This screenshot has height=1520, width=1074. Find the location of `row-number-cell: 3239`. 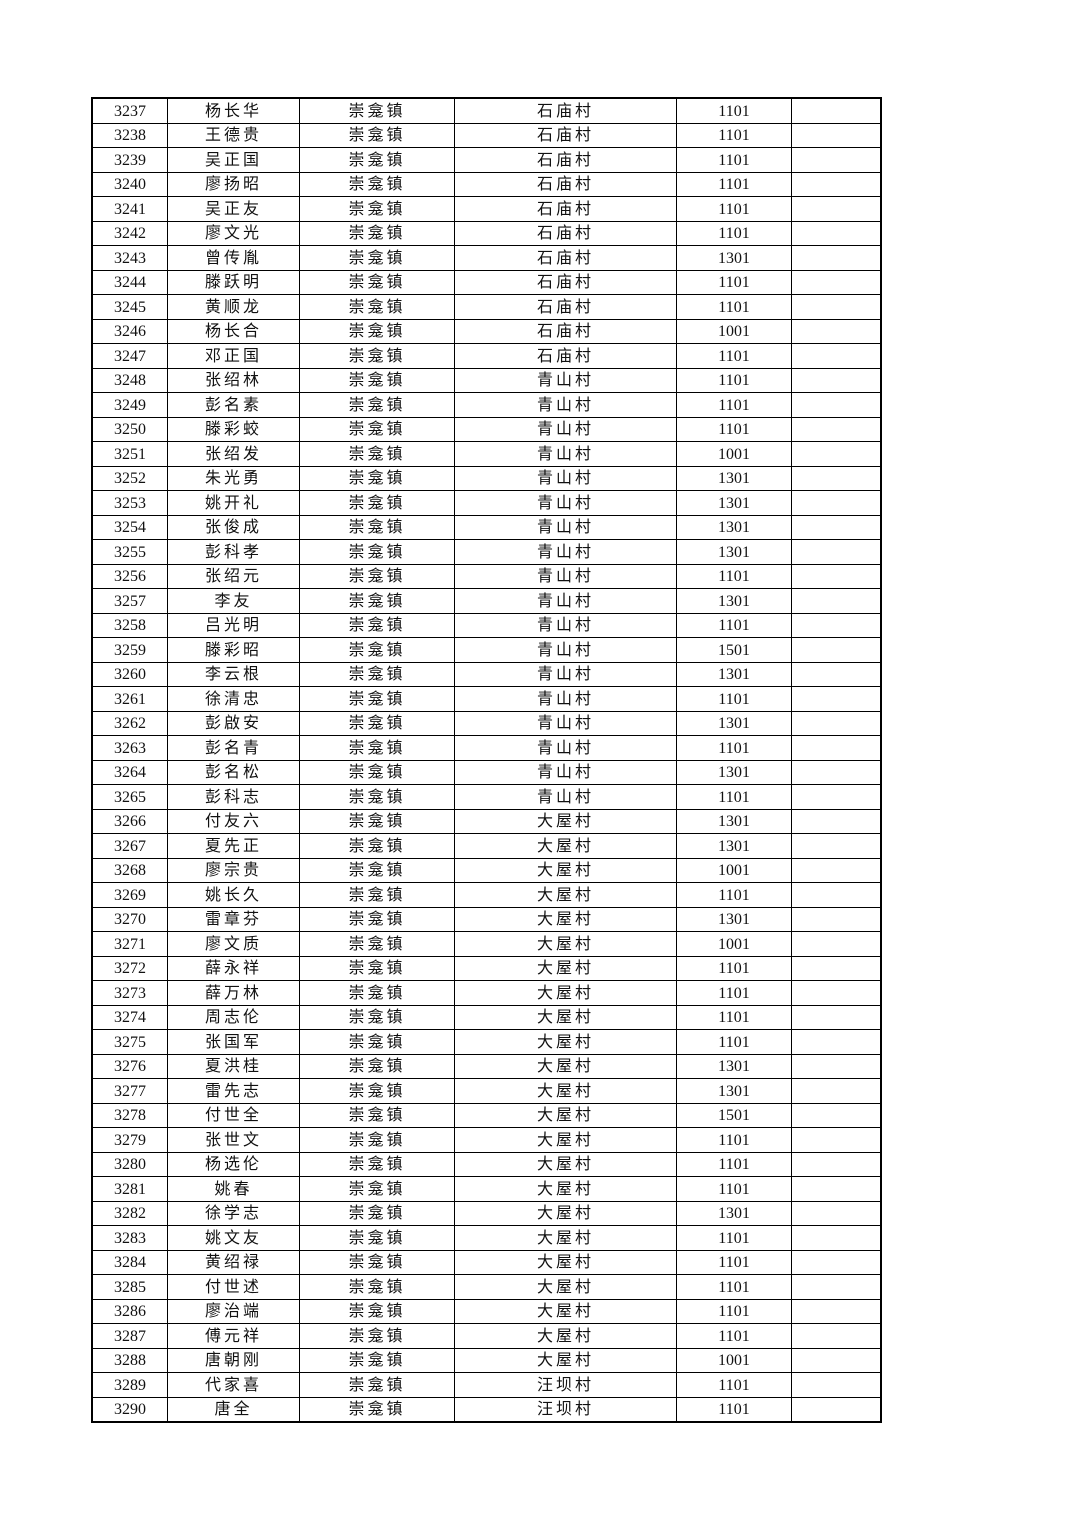

row-number-cell: 3239 is located at coordinates (129, 160).